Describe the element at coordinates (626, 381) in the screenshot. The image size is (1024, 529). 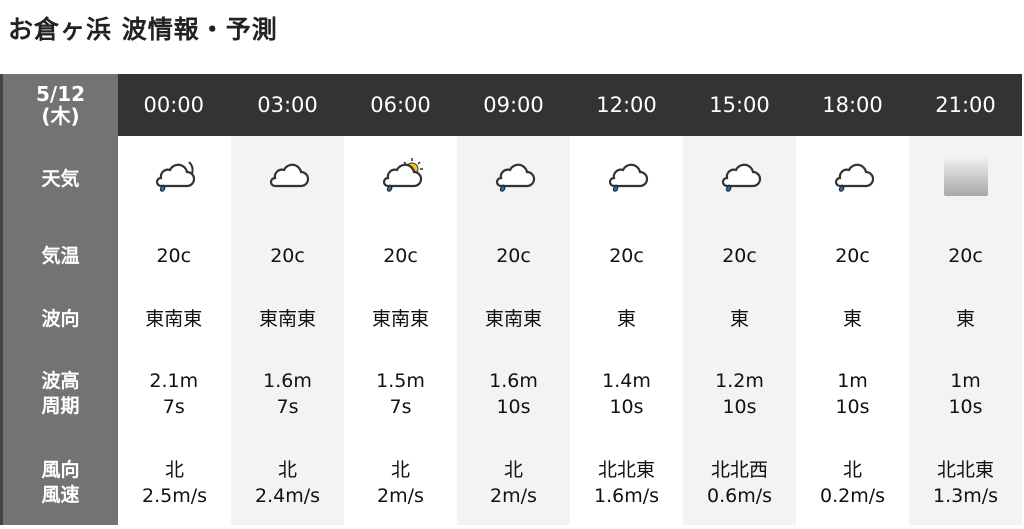
I see `wave-height: 1.4m` at that location.